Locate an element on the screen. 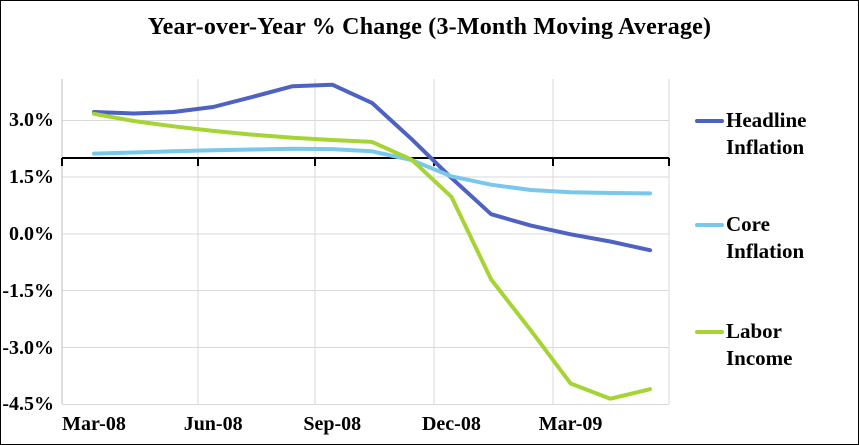 This screenshot has height=445, width=859. legend-entry-labor-income: Labor Income is located at coordinates (775, 345).